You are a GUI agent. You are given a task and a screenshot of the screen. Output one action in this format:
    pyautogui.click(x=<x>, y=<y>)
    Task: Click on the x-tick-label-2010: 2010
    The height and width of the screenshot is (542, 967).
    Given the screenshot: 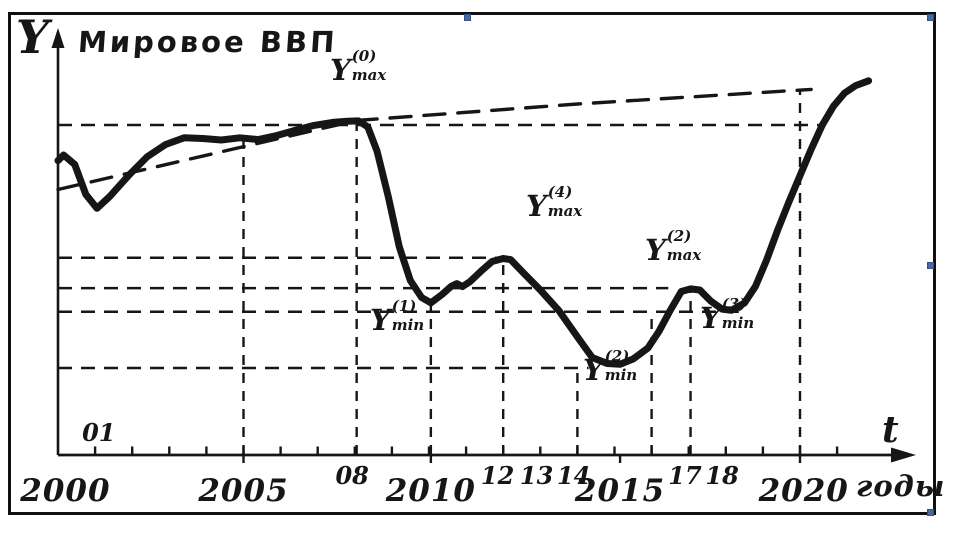 What is the action you would take?
    pyautogui.click(x=430, y=491)
    